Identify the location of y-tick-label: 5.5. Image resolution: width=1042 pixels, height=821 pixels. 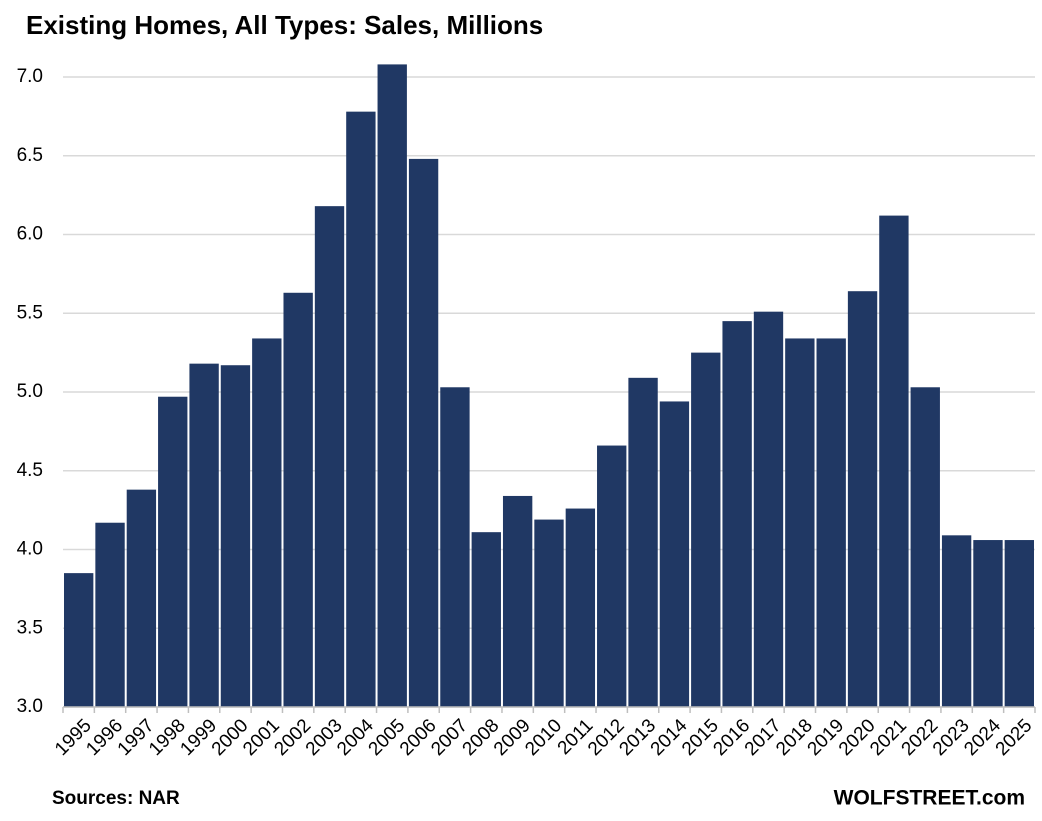
(30, 312).